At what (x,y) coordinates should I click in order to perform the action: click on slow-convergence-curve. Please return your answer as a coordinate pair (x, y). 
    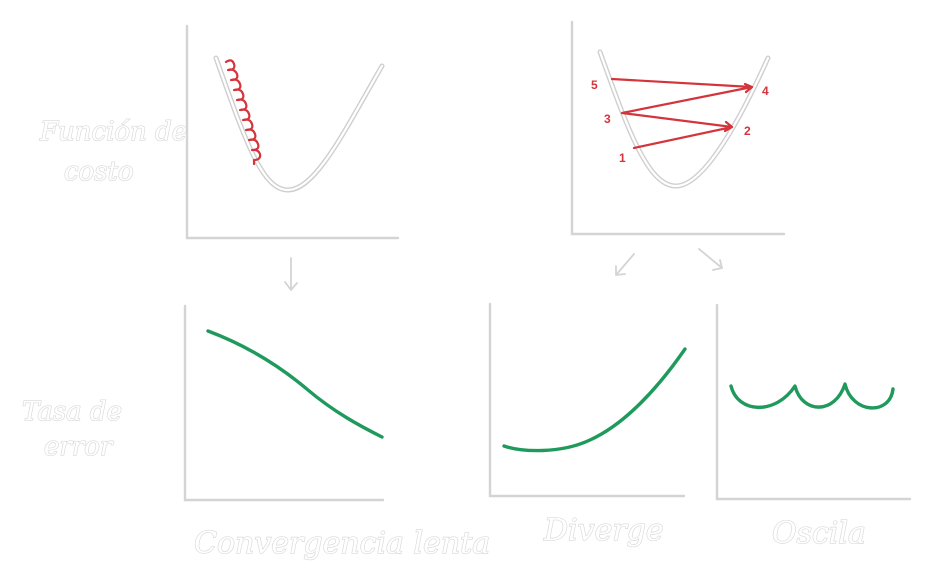
    Looking at the image, I should click on (295, 384).